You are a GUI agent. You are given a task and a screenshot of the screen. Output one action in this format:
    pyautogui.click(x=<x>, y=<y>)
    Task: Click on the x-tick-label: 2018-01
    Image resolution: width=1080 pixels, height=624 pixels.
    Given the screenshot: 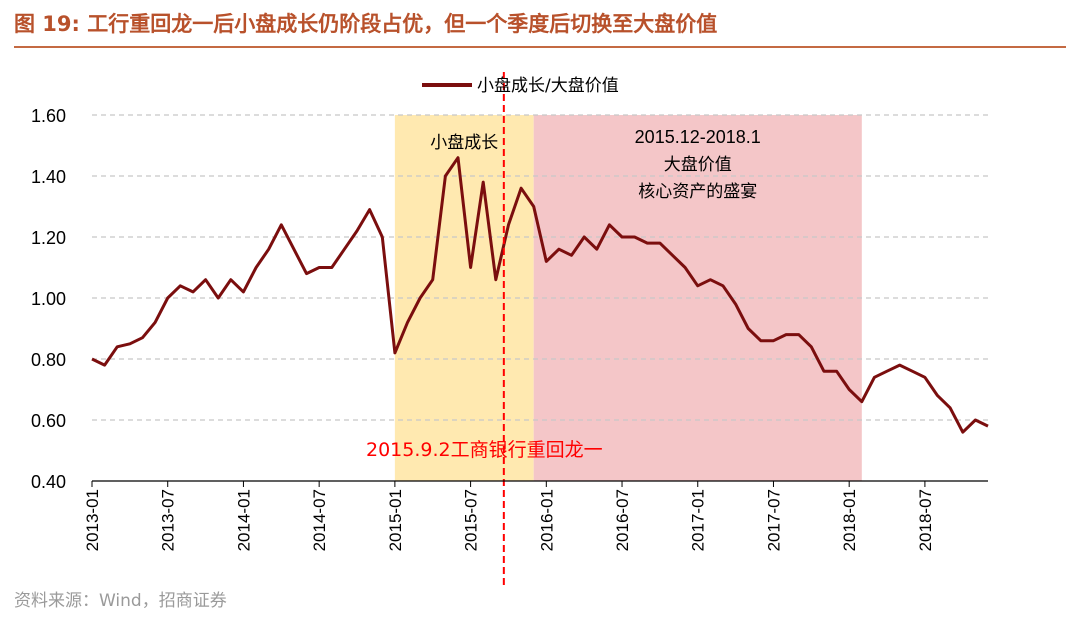 What is the action you would take?
    pyautogui.click(x=849, y=520)
    